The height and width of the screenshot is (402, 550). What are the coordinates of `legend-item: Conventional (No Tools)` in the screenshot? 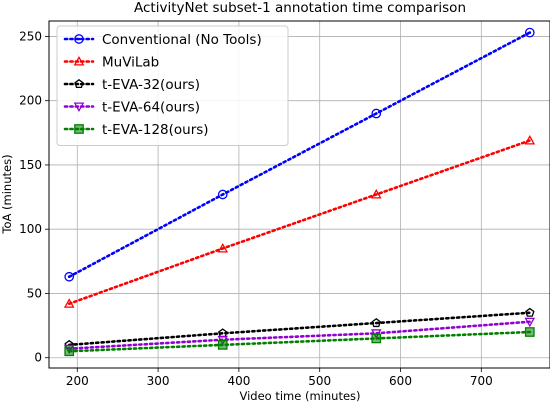 It's located at (162, 40).